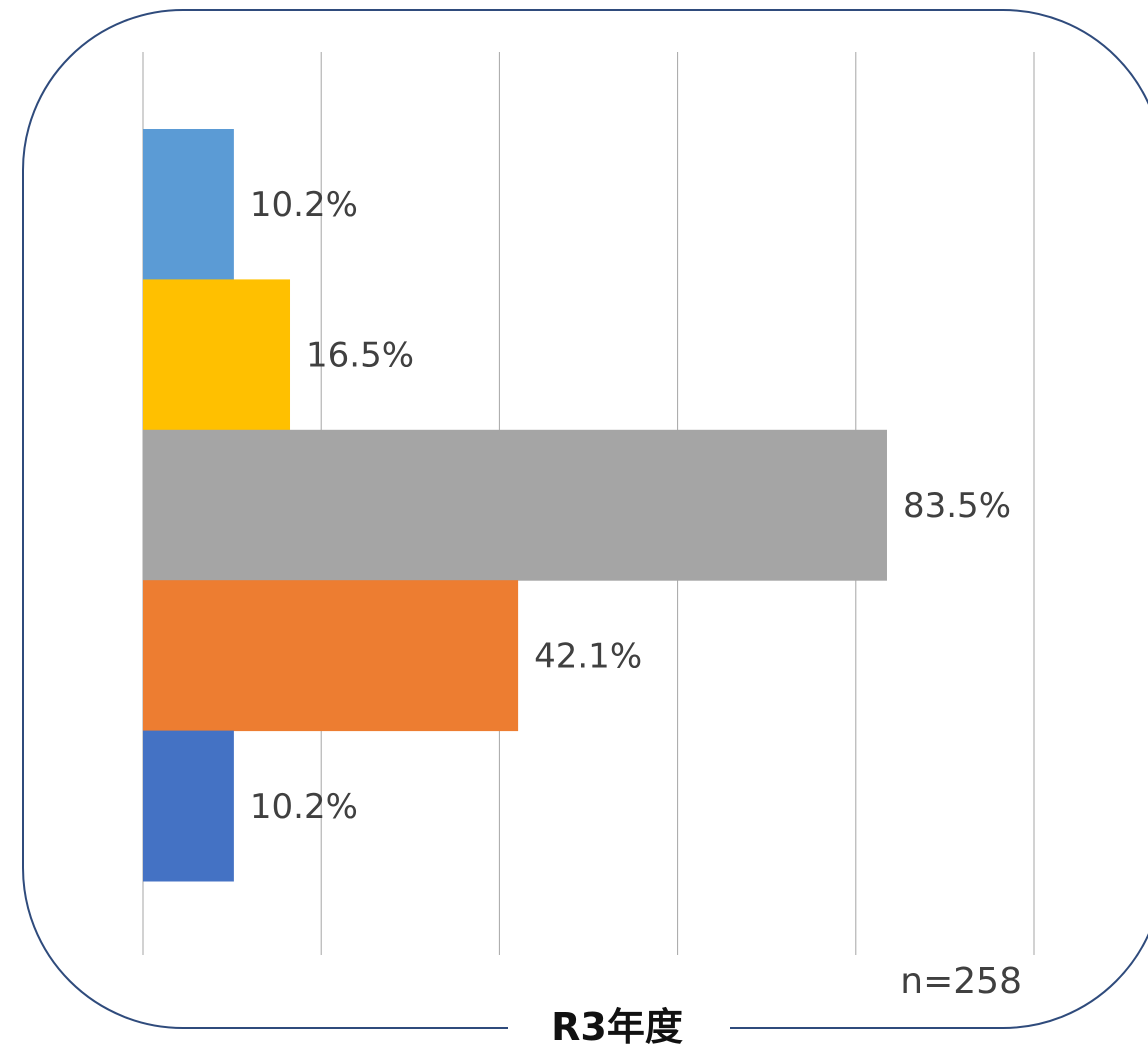 The image size is (1148, 1045). I want to click on data-label: 16.5%, so click(360, 356).